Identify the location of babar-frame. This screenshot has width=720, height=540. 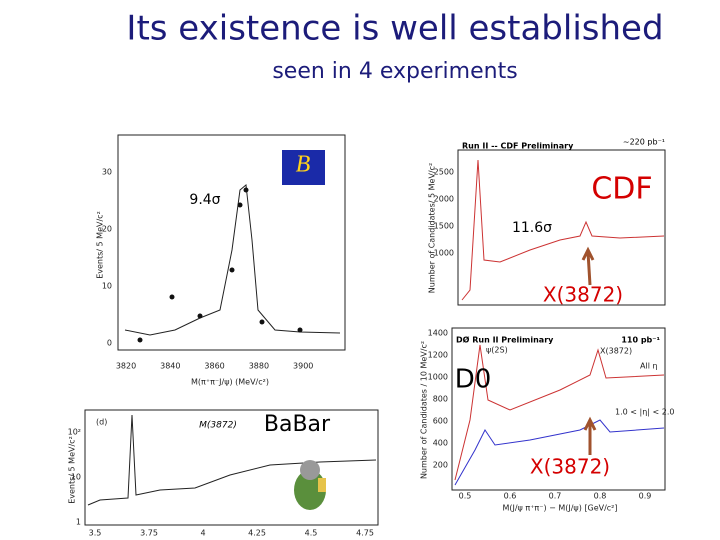
(231, 467).